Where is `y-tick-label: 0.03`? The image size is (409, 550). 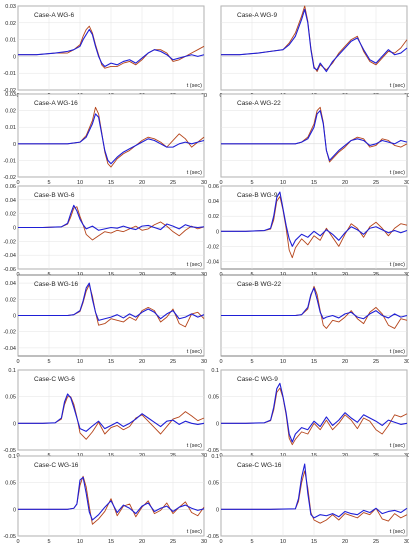
y-tick-label: 0.03 is located at coordinates (10, 95).